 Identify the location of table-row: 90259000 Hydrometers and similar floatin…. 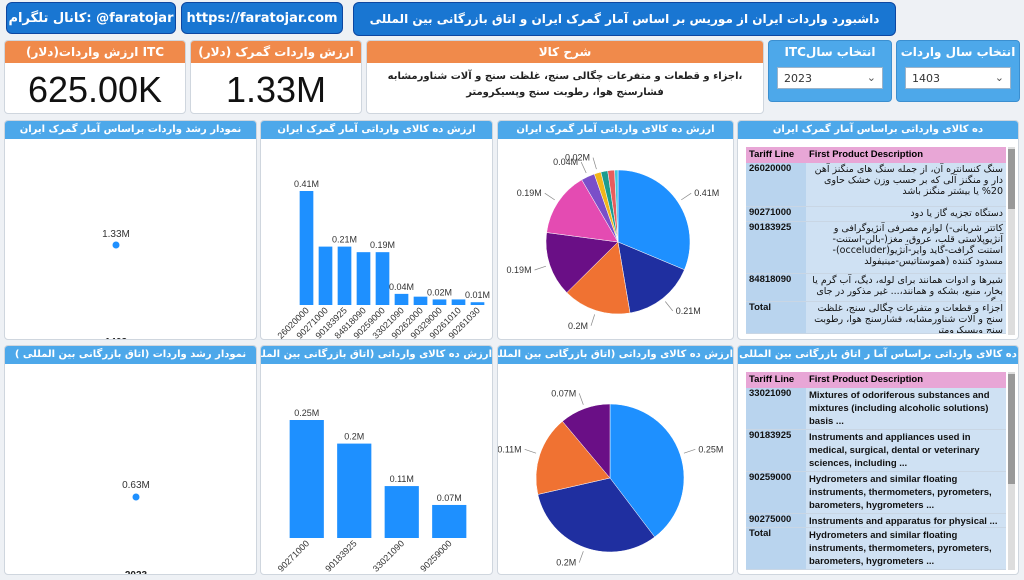
(876, 493).